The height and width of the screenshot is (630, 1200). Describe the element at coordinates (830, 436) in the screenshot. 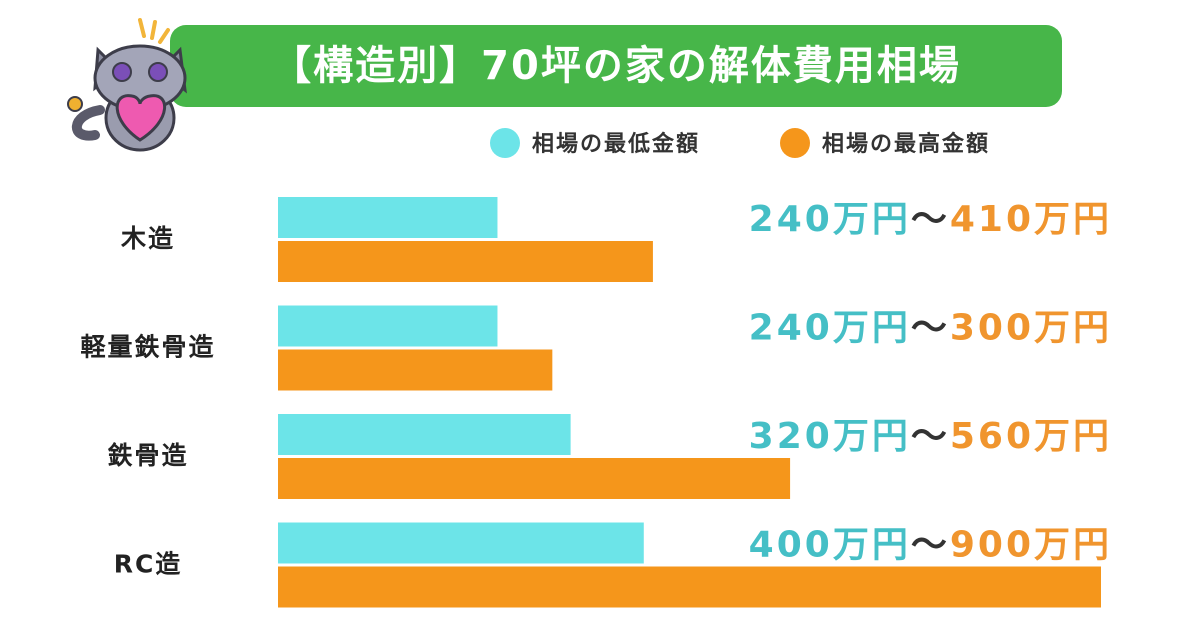

I see `value-label: 320万円` at that location.